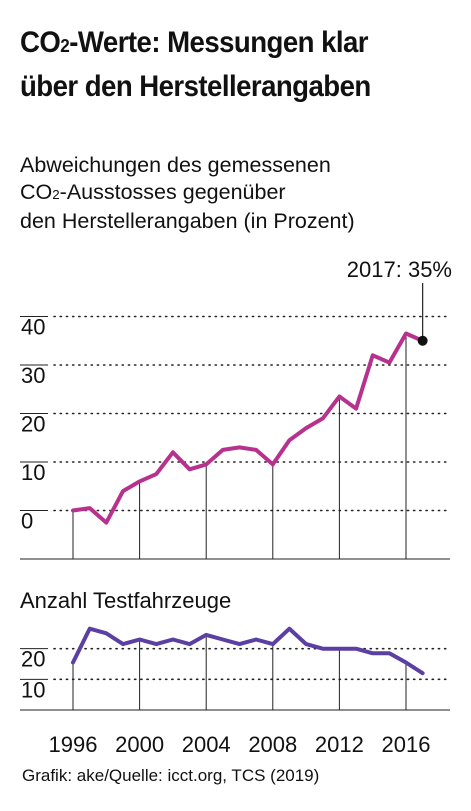  Describe the element at coordinates (33, 424) in the screenshot. I see `deviation-ytick-label: 20` at that location.